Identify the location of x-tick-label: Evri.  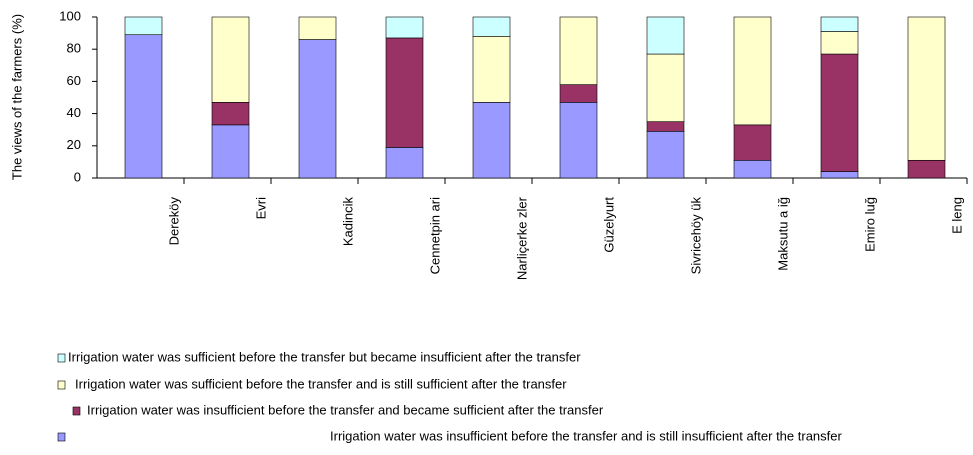
(260, 208).